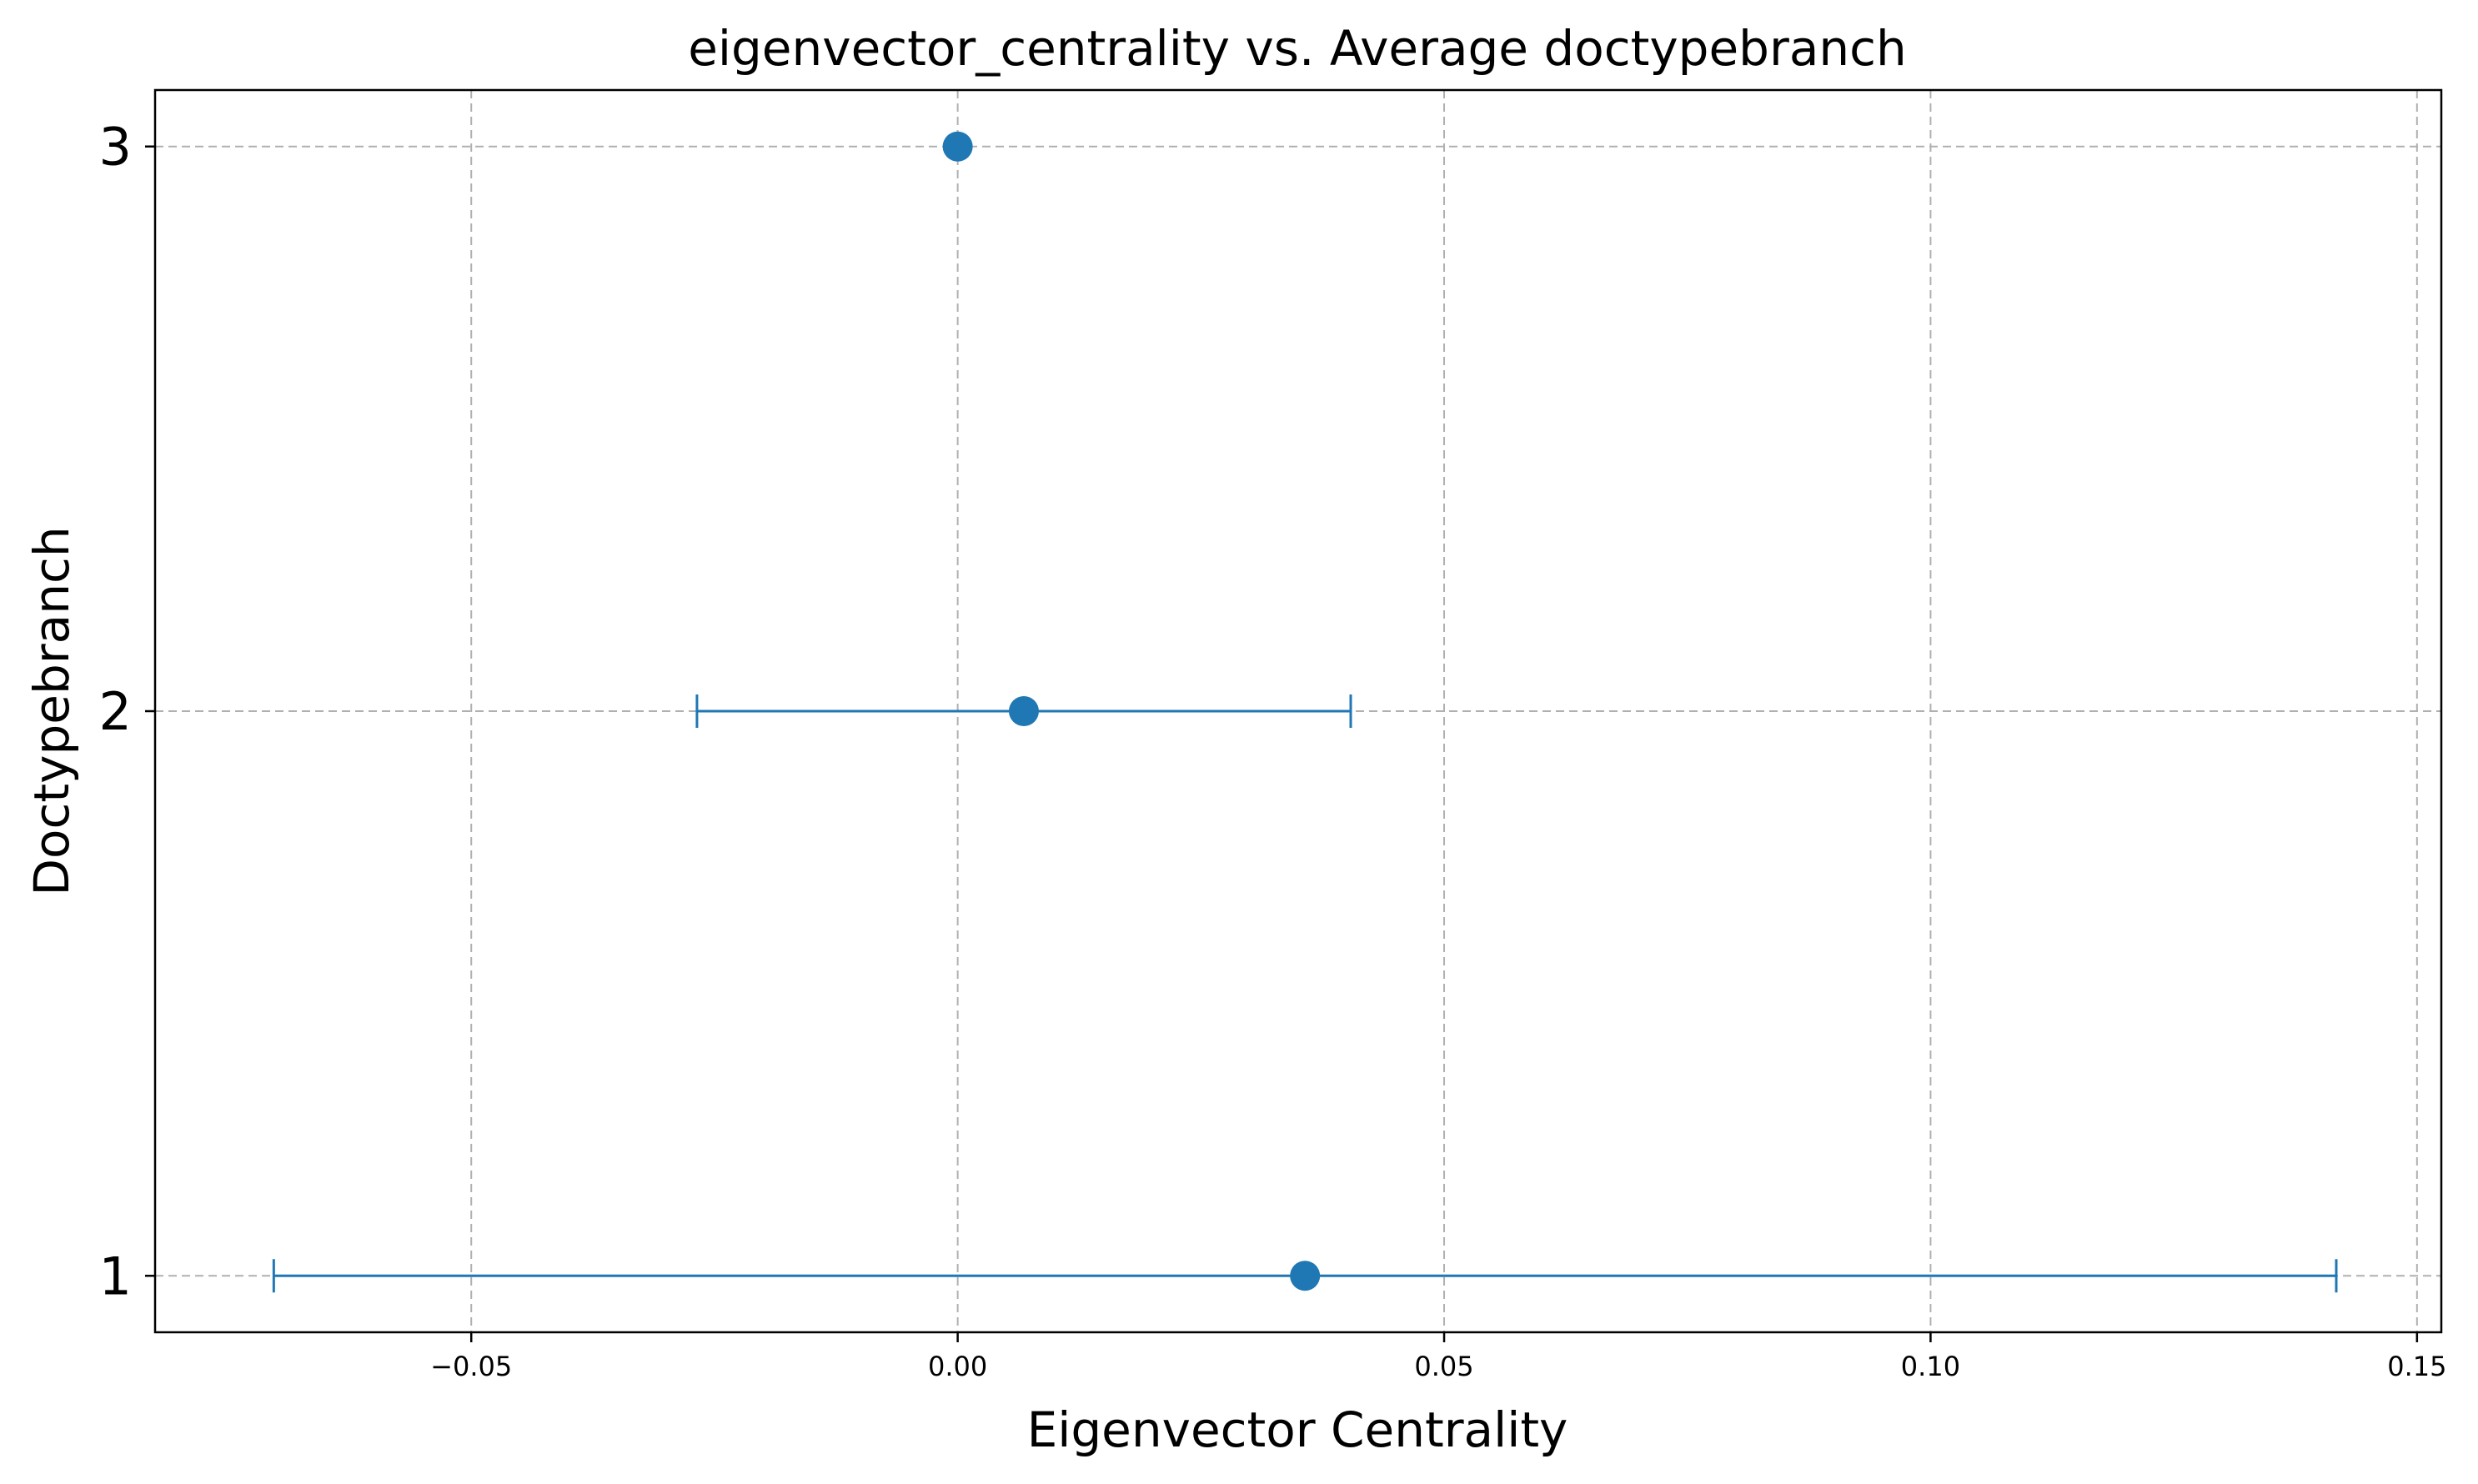  What do you see at coordinates (1298, 1429) in the screenshot?
I see `x-axis-label: Eigenvector Centrality` at bounding box center [1298, 1429].